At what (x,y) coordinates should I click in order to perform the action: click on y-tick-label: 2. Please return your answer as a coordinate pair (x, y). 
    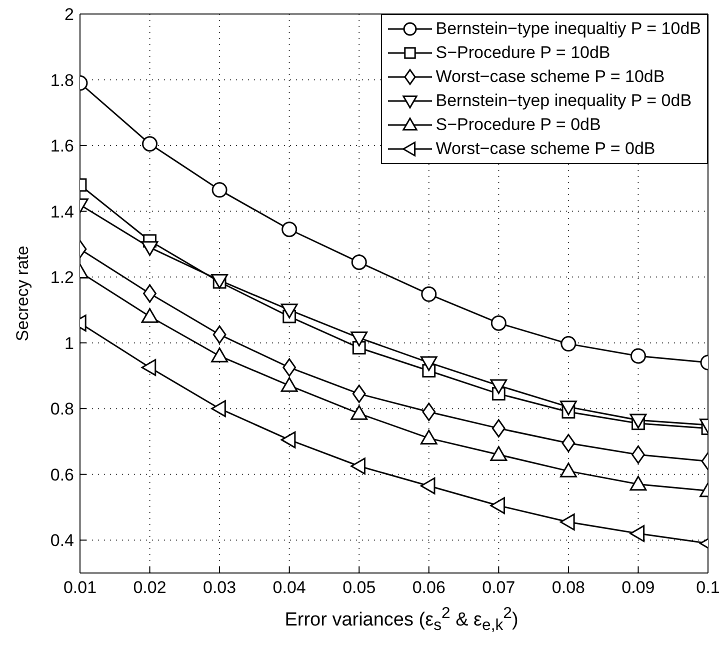
    Looking at the image, I should click on (69, 14).